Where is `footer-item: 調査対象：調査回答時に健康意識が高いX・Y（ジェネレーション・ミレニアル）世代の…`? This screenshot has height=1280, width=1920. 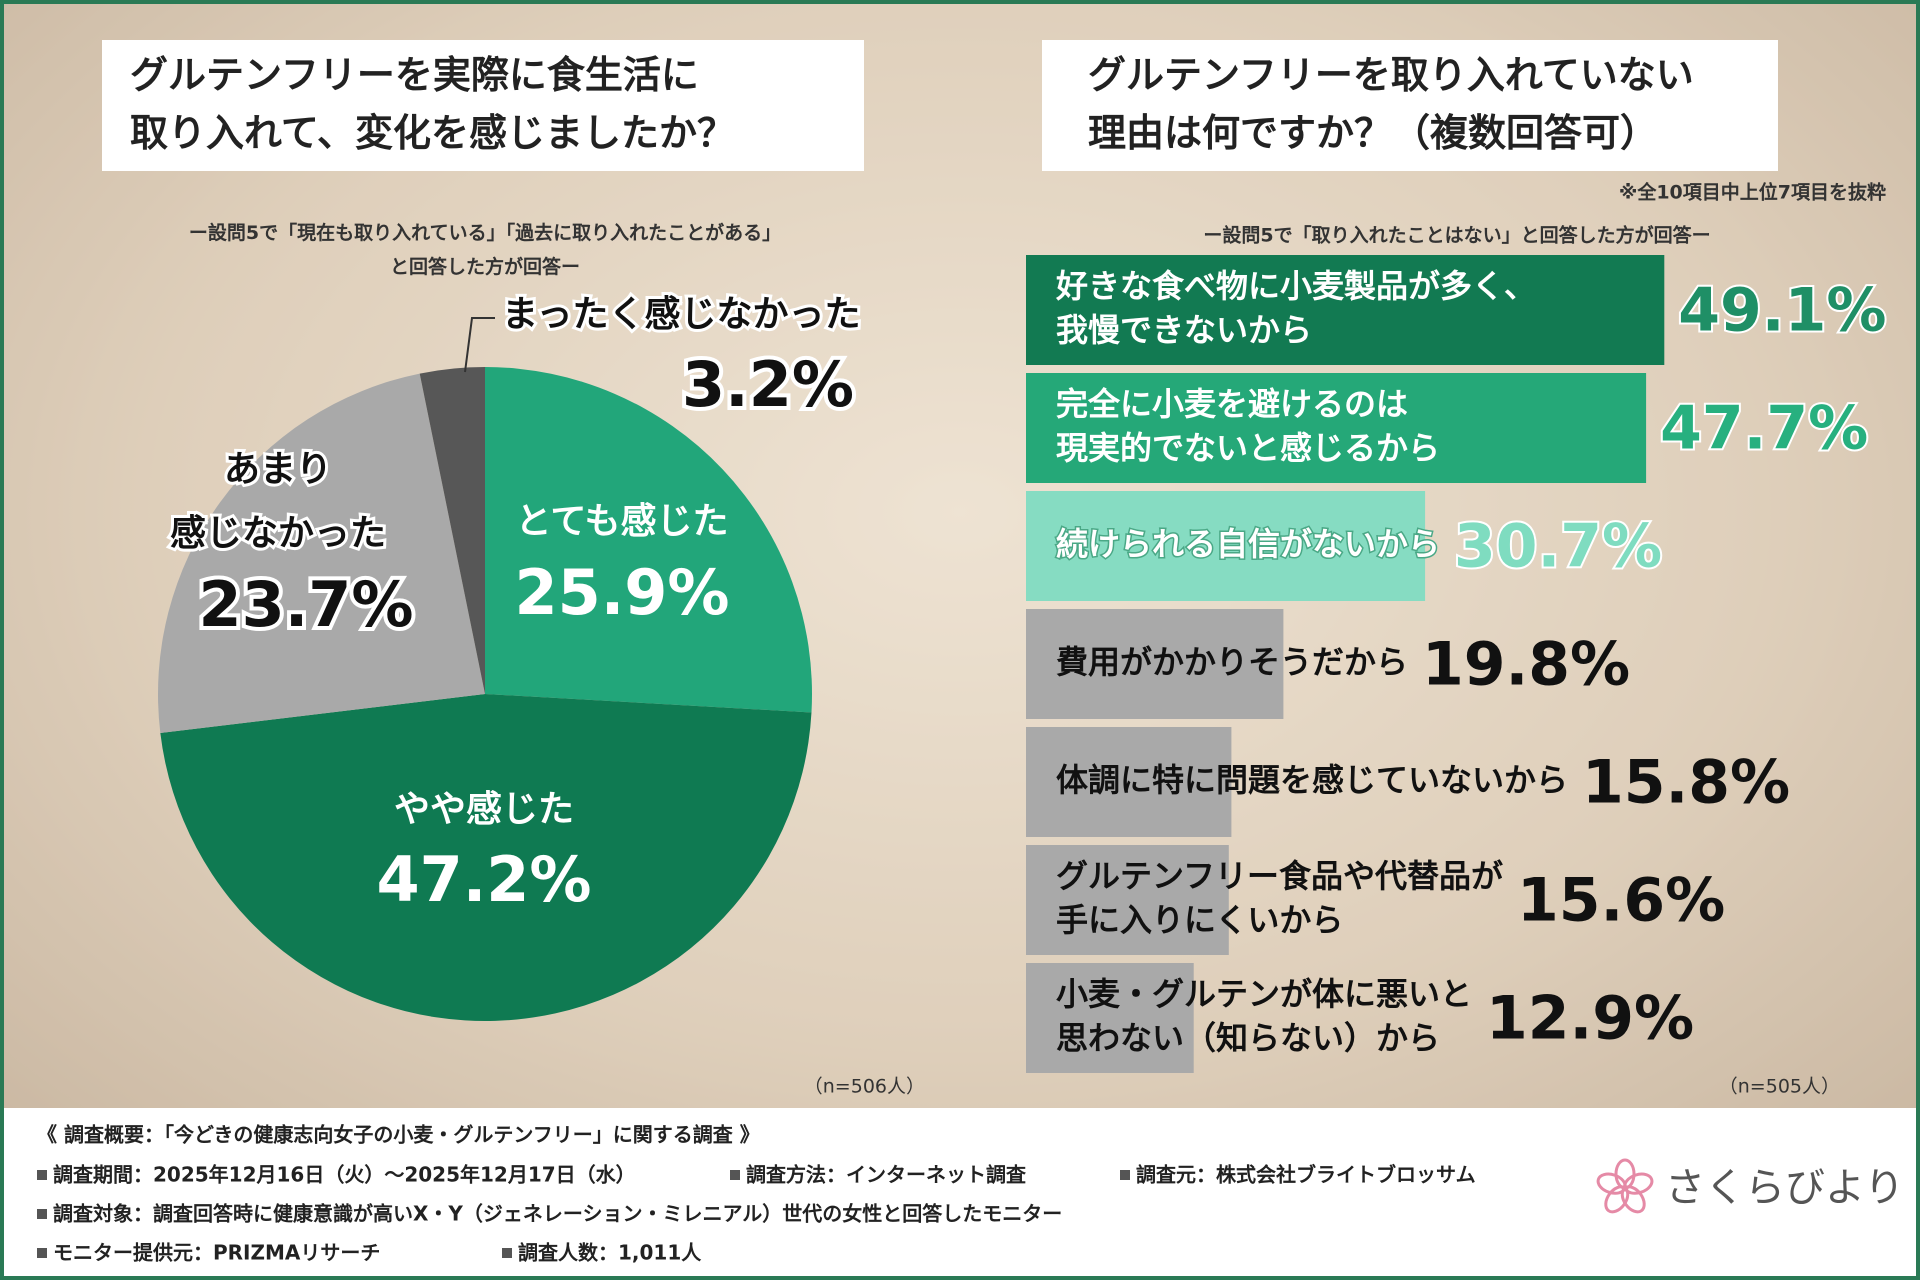 footer-item: 調査対象：調査回答時に健康意識が高いX・Y（ジェネレーション・ミレニアル）世代の… is located at coordinates (557, 1214).